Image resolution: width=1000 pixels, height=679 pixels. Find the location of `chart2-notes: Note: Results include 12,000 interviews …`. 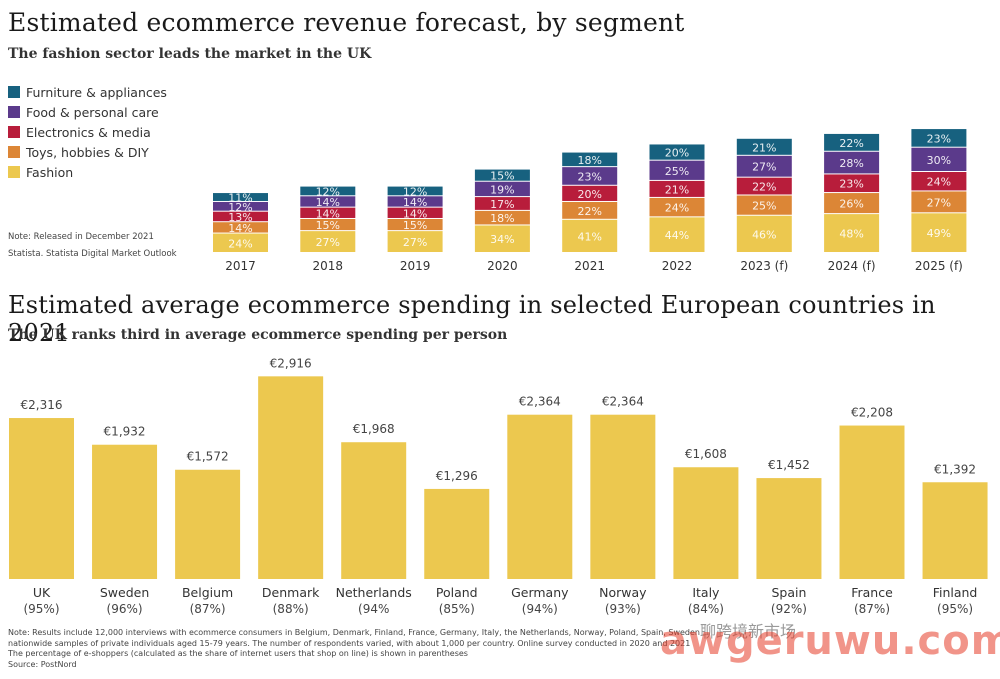

chart2-notes: Note: Results include 12,000 interviews … is located at coordinates (354, 649).